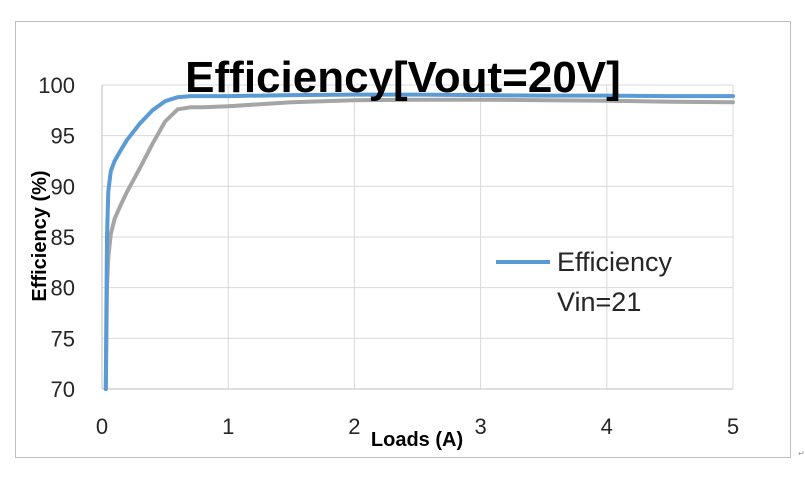 Image resolution: width=805 pixels, height=481 pixels. Describe the element at coordinates (615, 262) in the screenshot. I see `legend-label-line1: Efficiency` at that location.